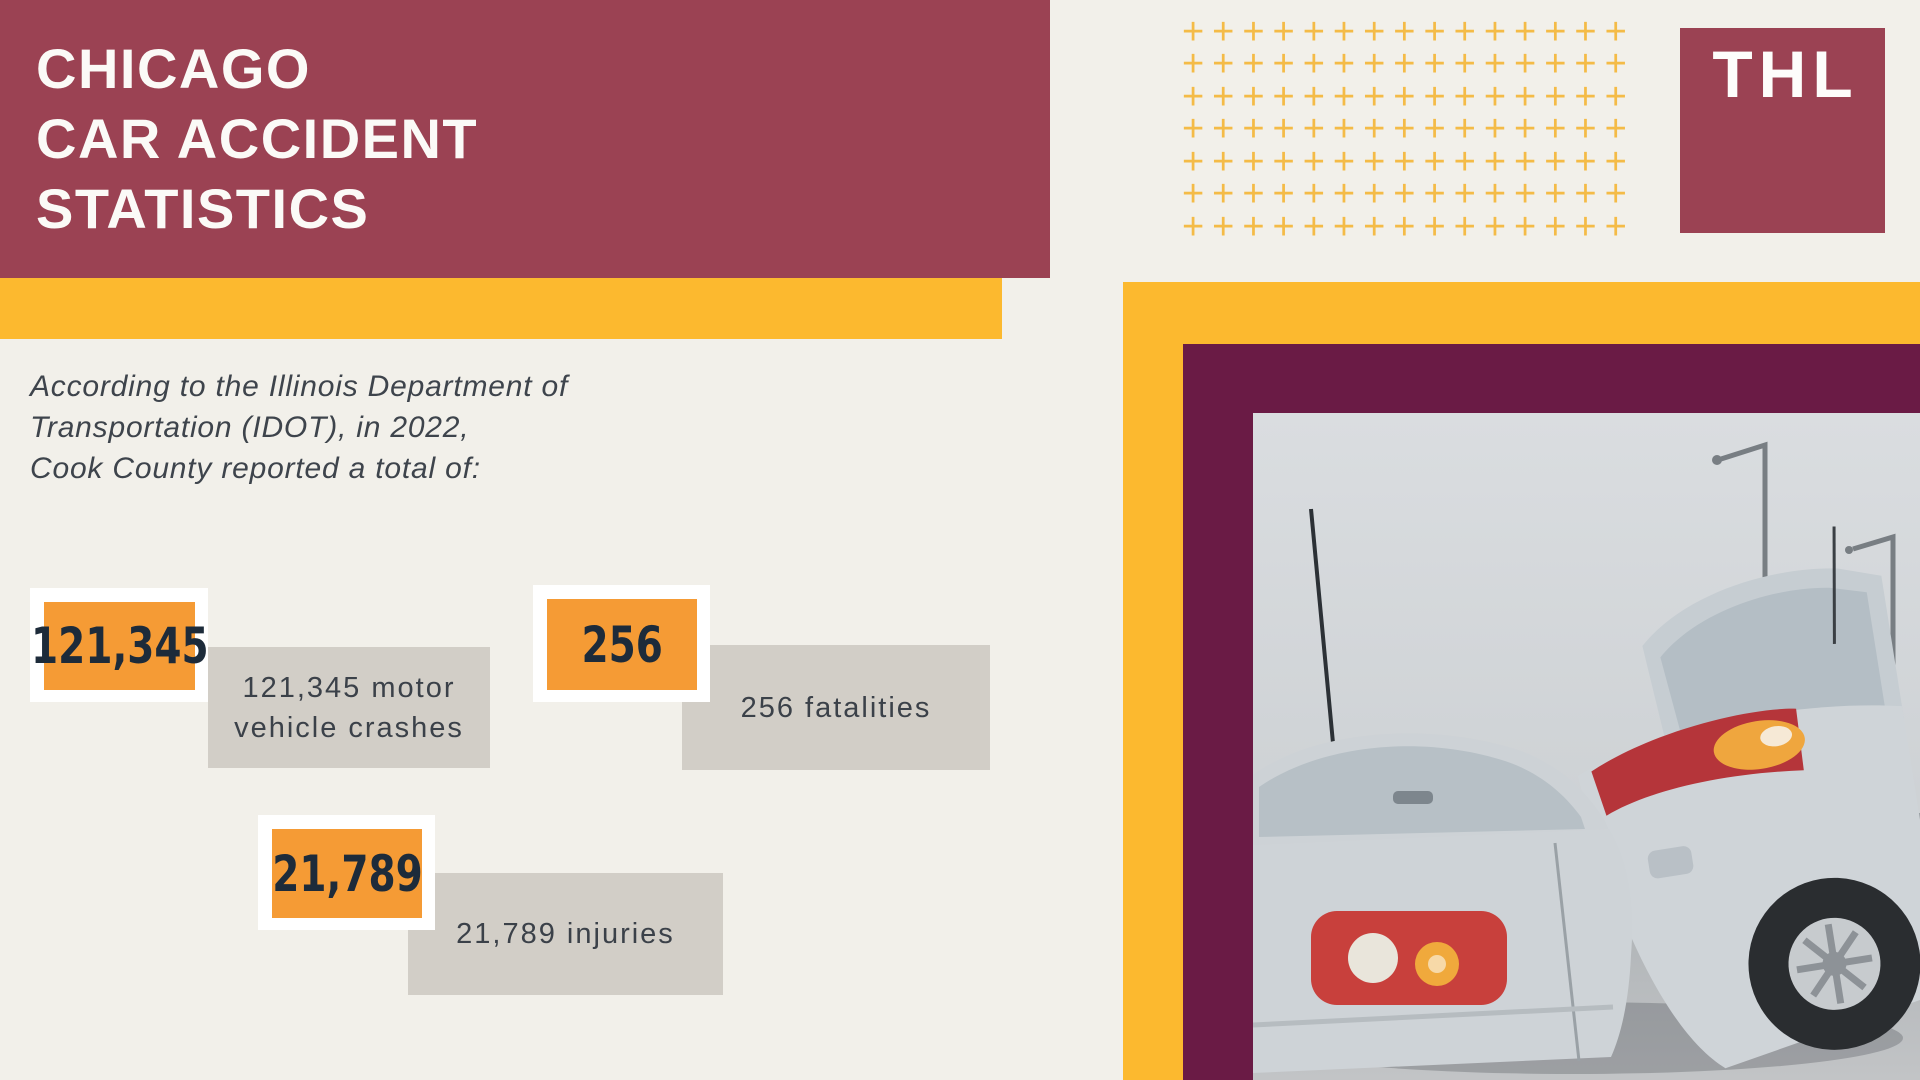 The width and height of the screenshot is (1920, 1080). What do you see at coordinates (622, 644) in the screenshot?
I see `stat-value-box: 256` at bounding box center [622, 644].